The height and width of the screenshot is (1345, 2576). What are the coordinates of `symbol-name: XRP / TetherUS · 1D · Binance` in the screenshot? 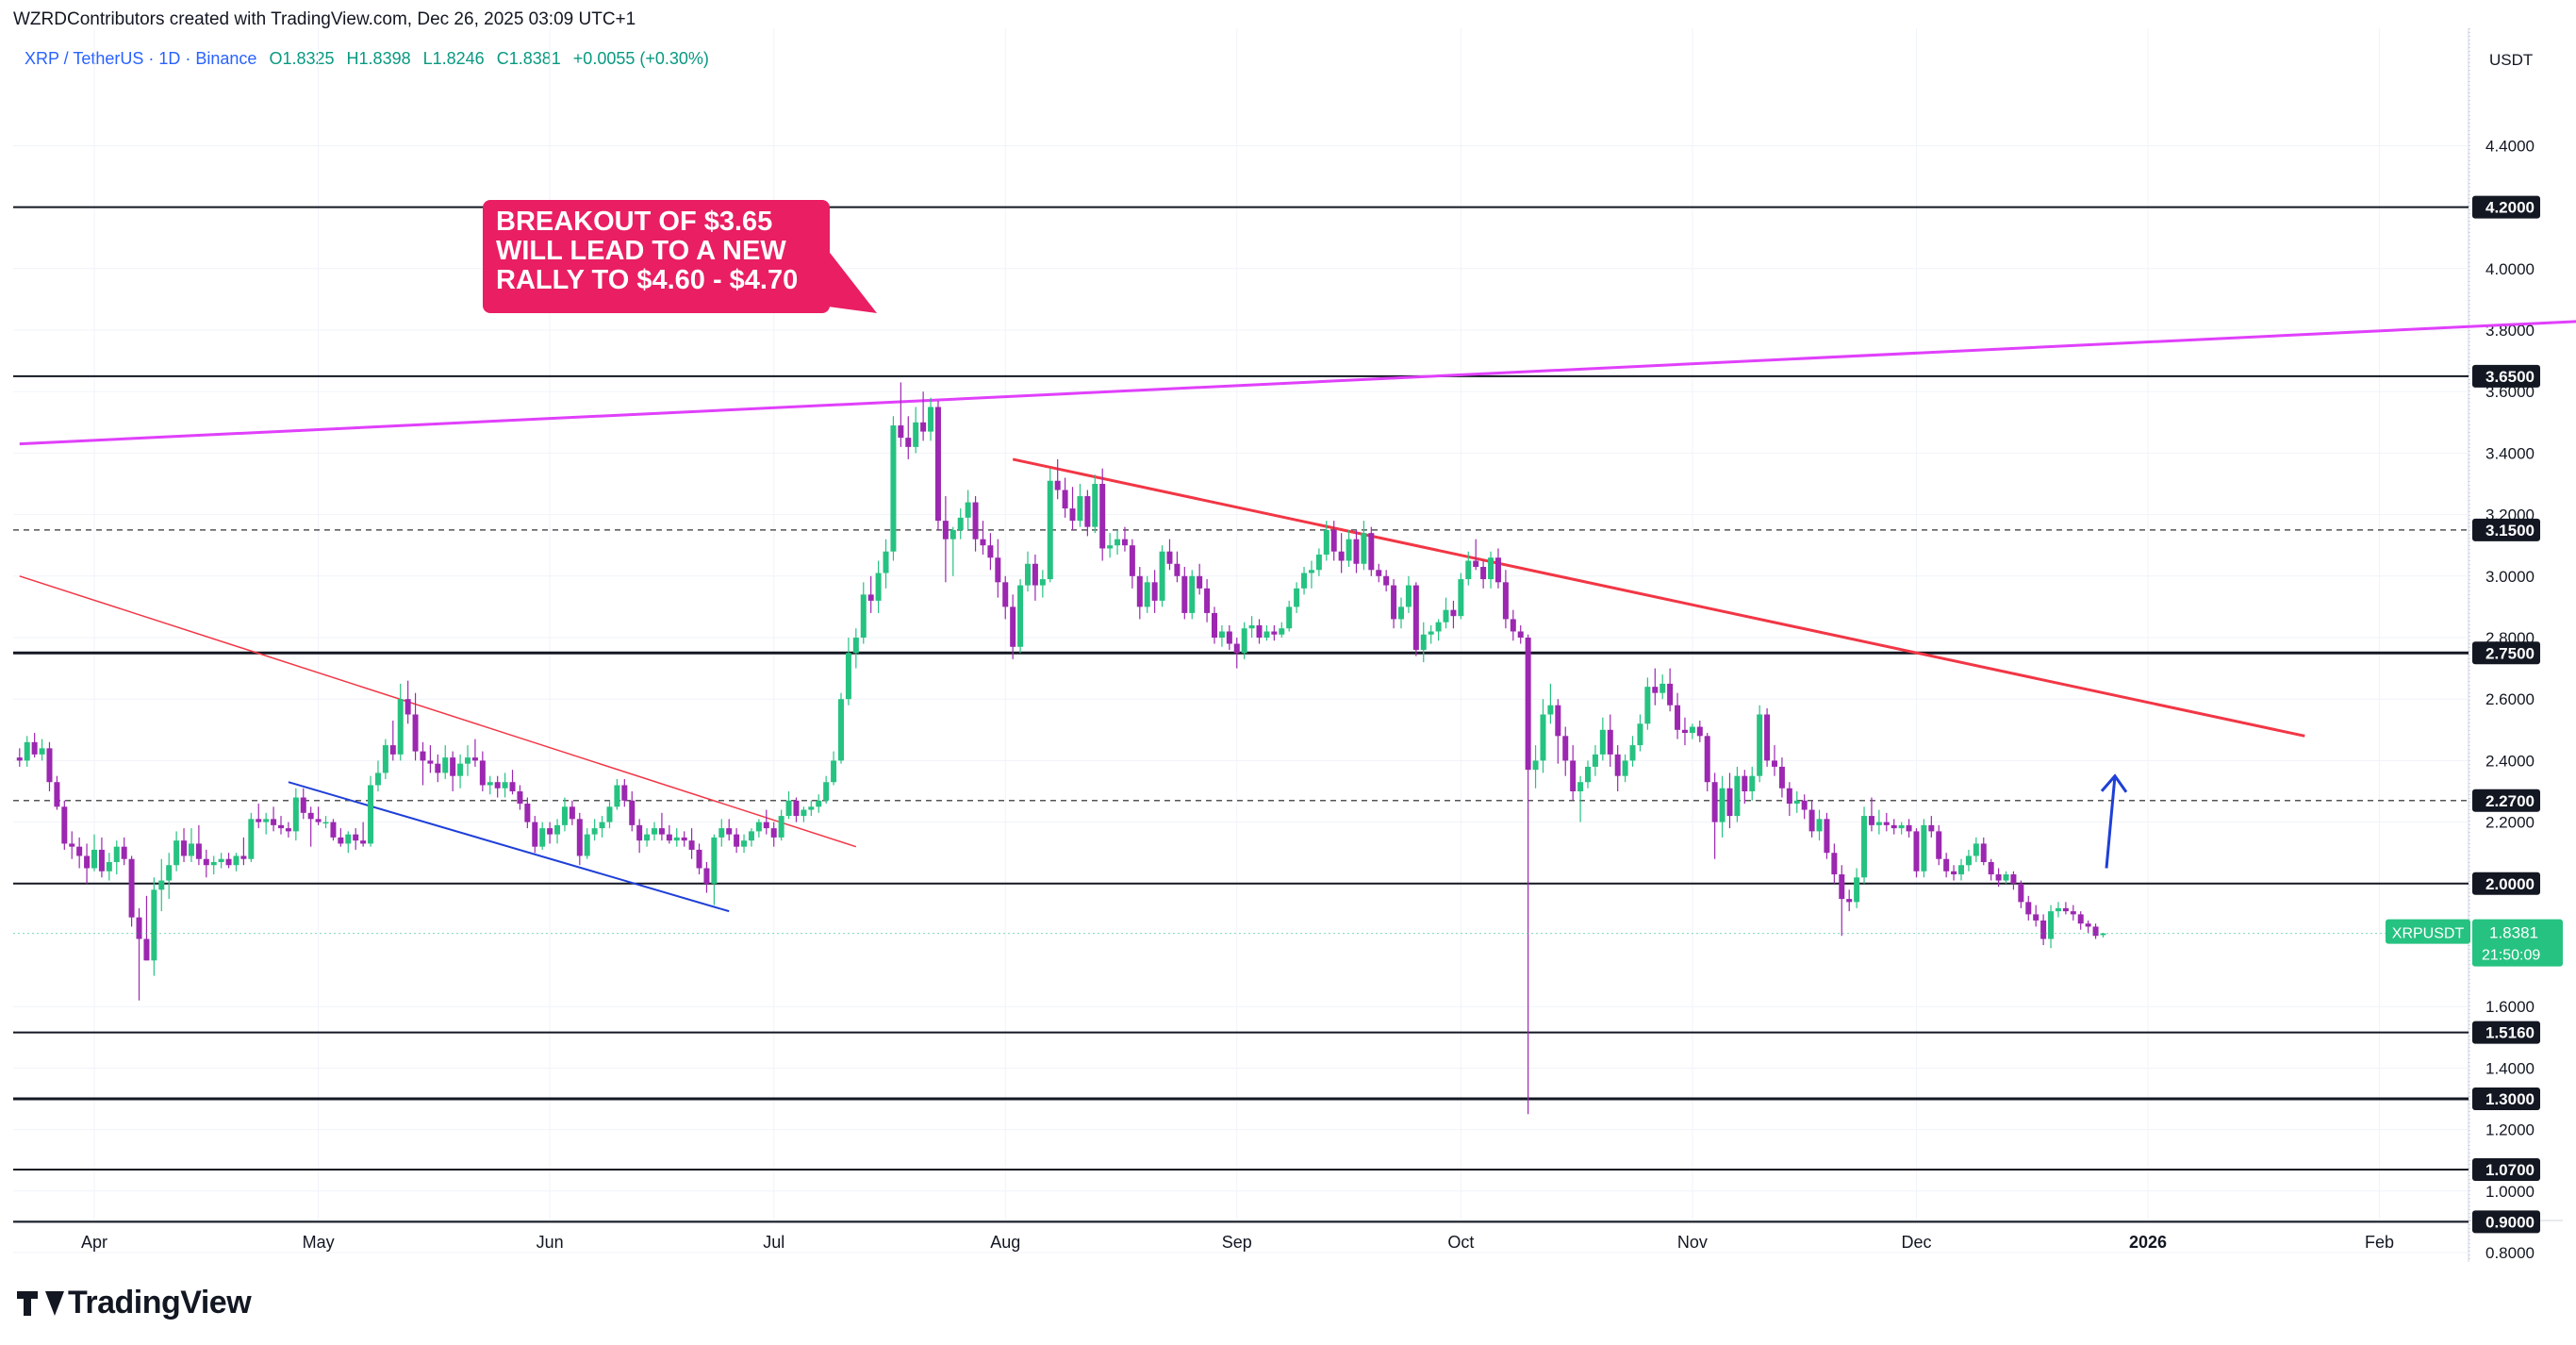 It's located at (141, 58).